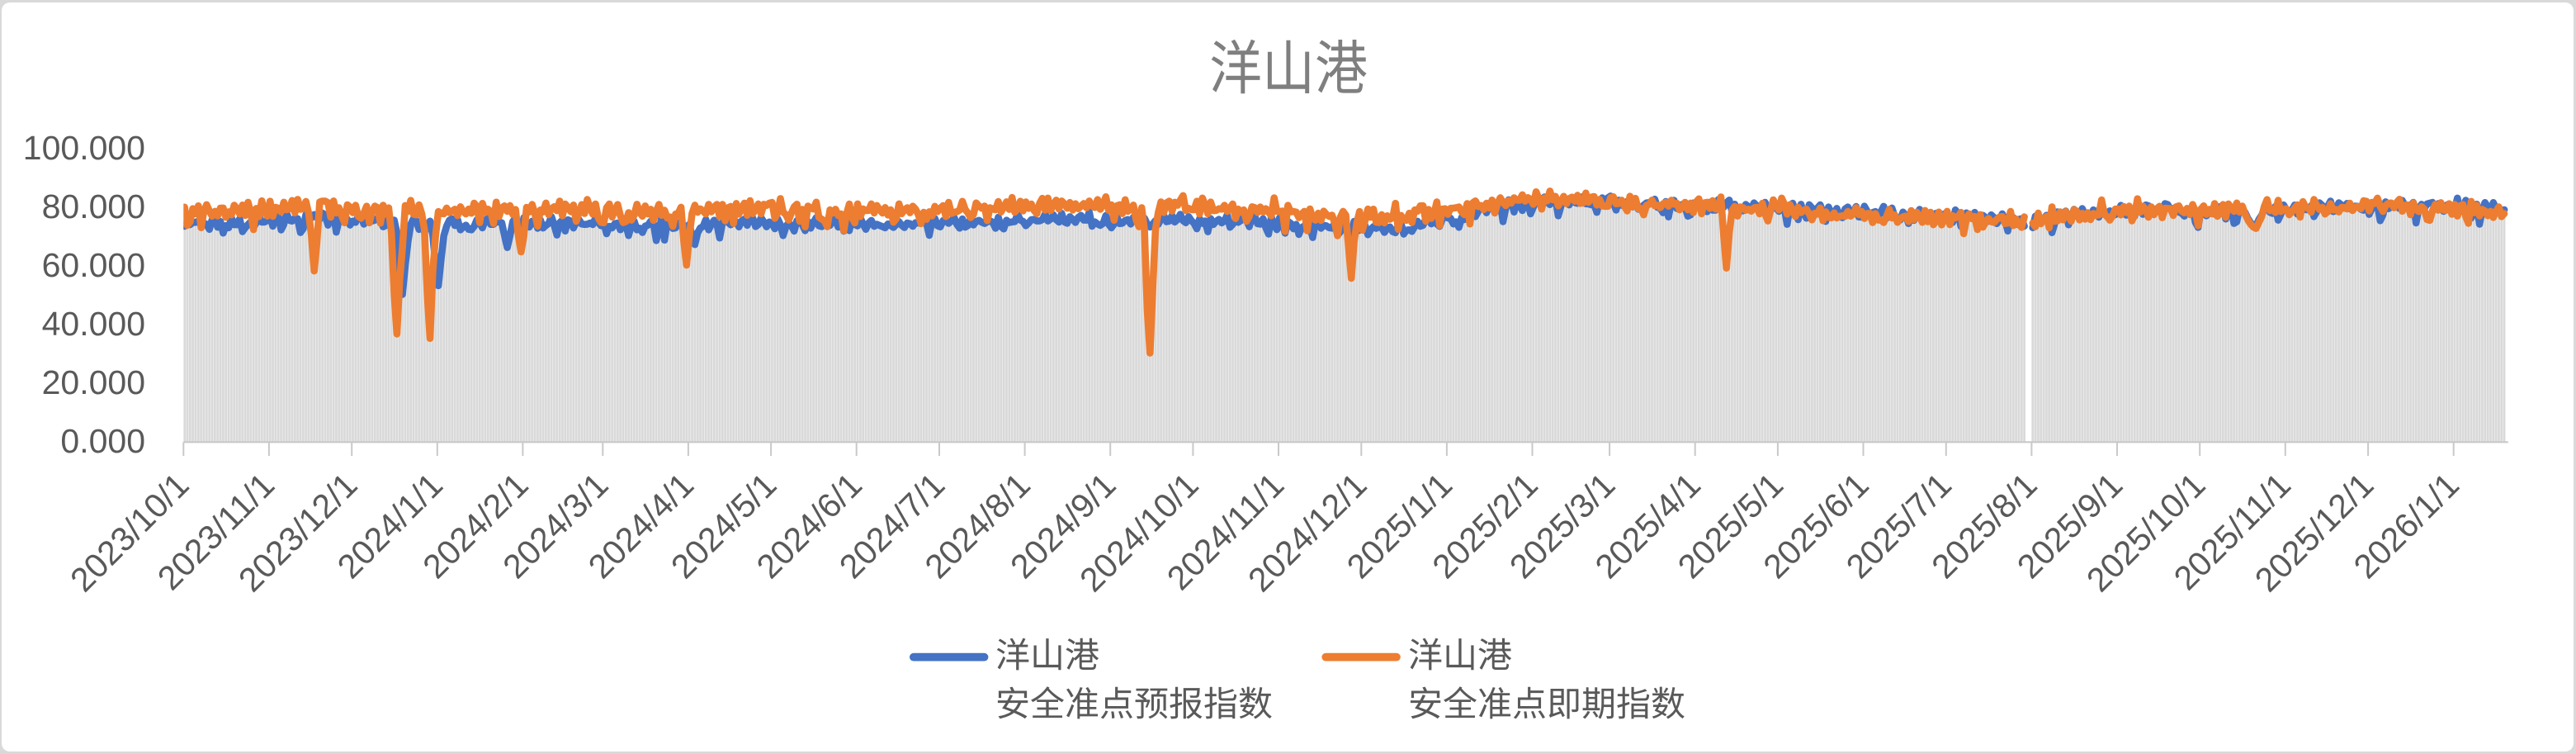  What do you see at coordinates (102, 441) in the screenshot?
I see `svg-text: 0.000` at bounding box center [102, 441].